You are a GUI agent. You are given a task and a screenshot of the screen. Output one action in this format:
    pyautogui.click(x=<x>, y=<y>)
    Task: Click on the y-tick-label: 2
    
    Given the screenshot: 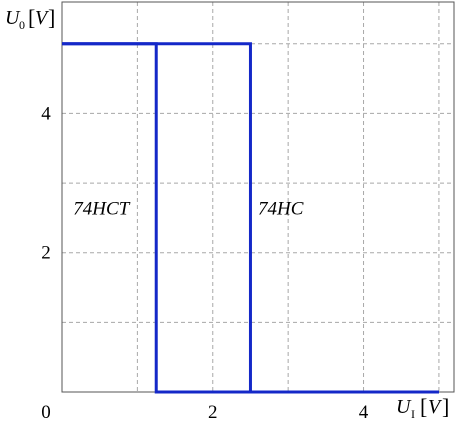 What is the action you would take?
    pyautogui.click(x=46, y=253)
    